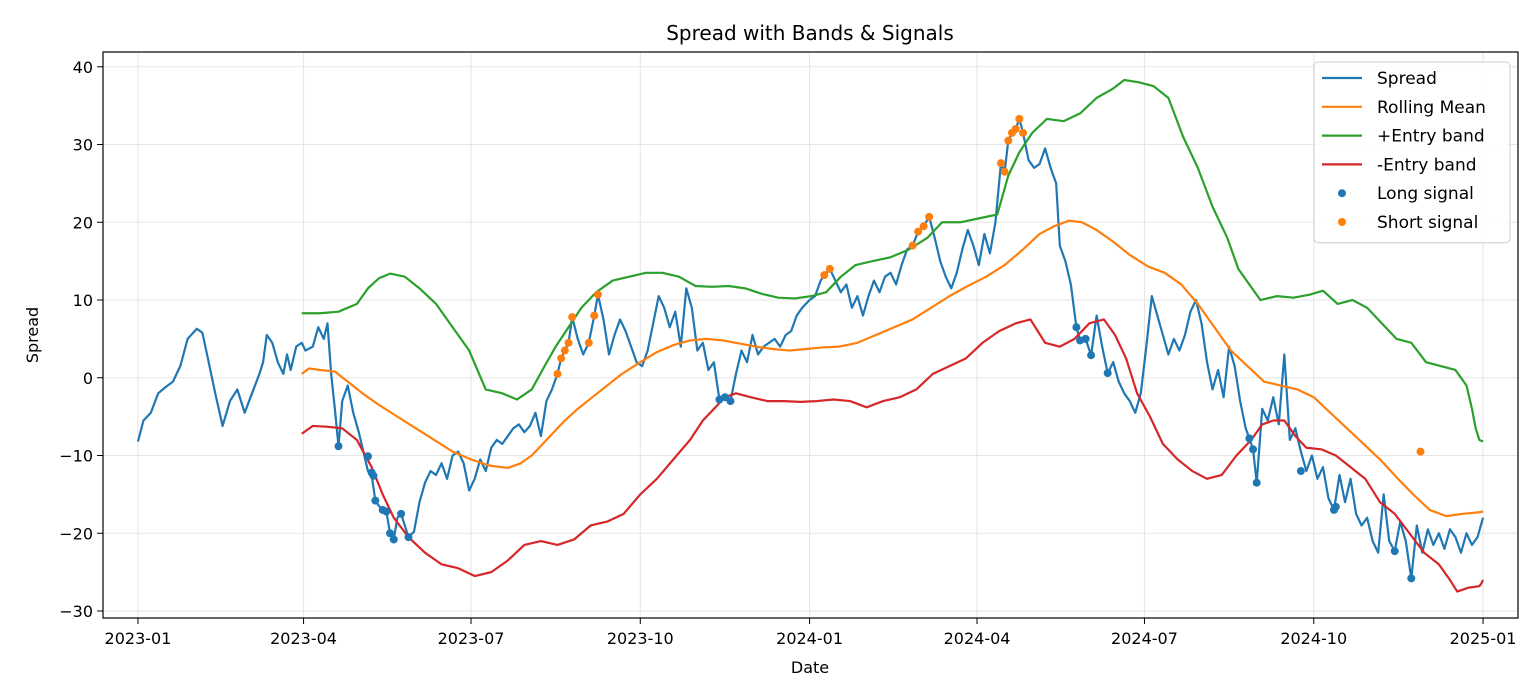  Describe the element at coordinates (83, 222) in the screenshot. I see `y-tick-label: 20` at that location.